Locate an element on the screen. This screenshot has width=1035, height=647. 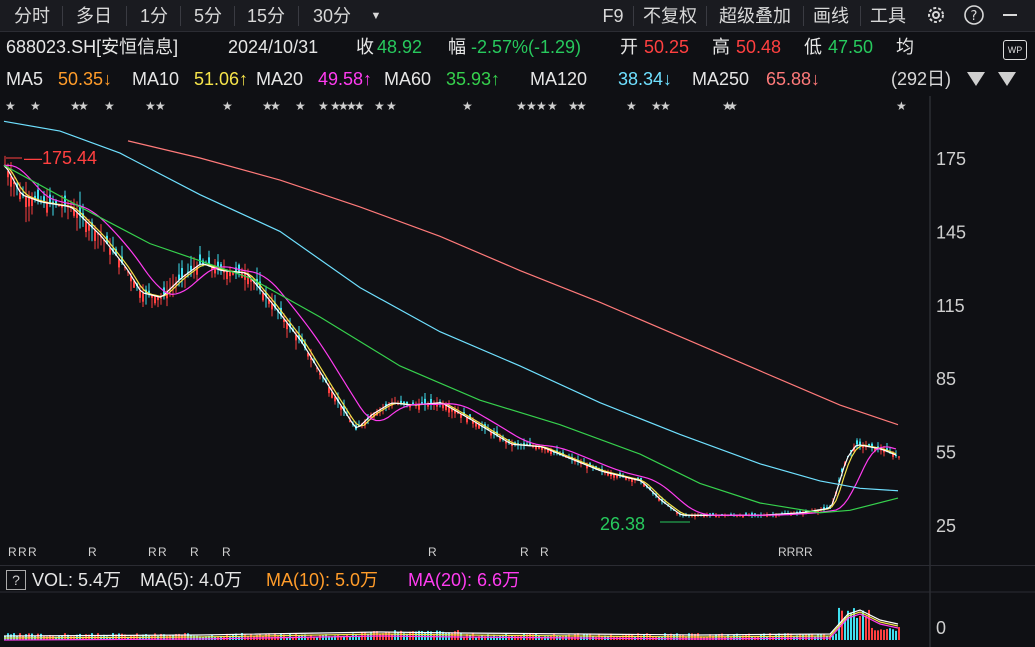
help-icon: ? is located at coordinates (974, 16).